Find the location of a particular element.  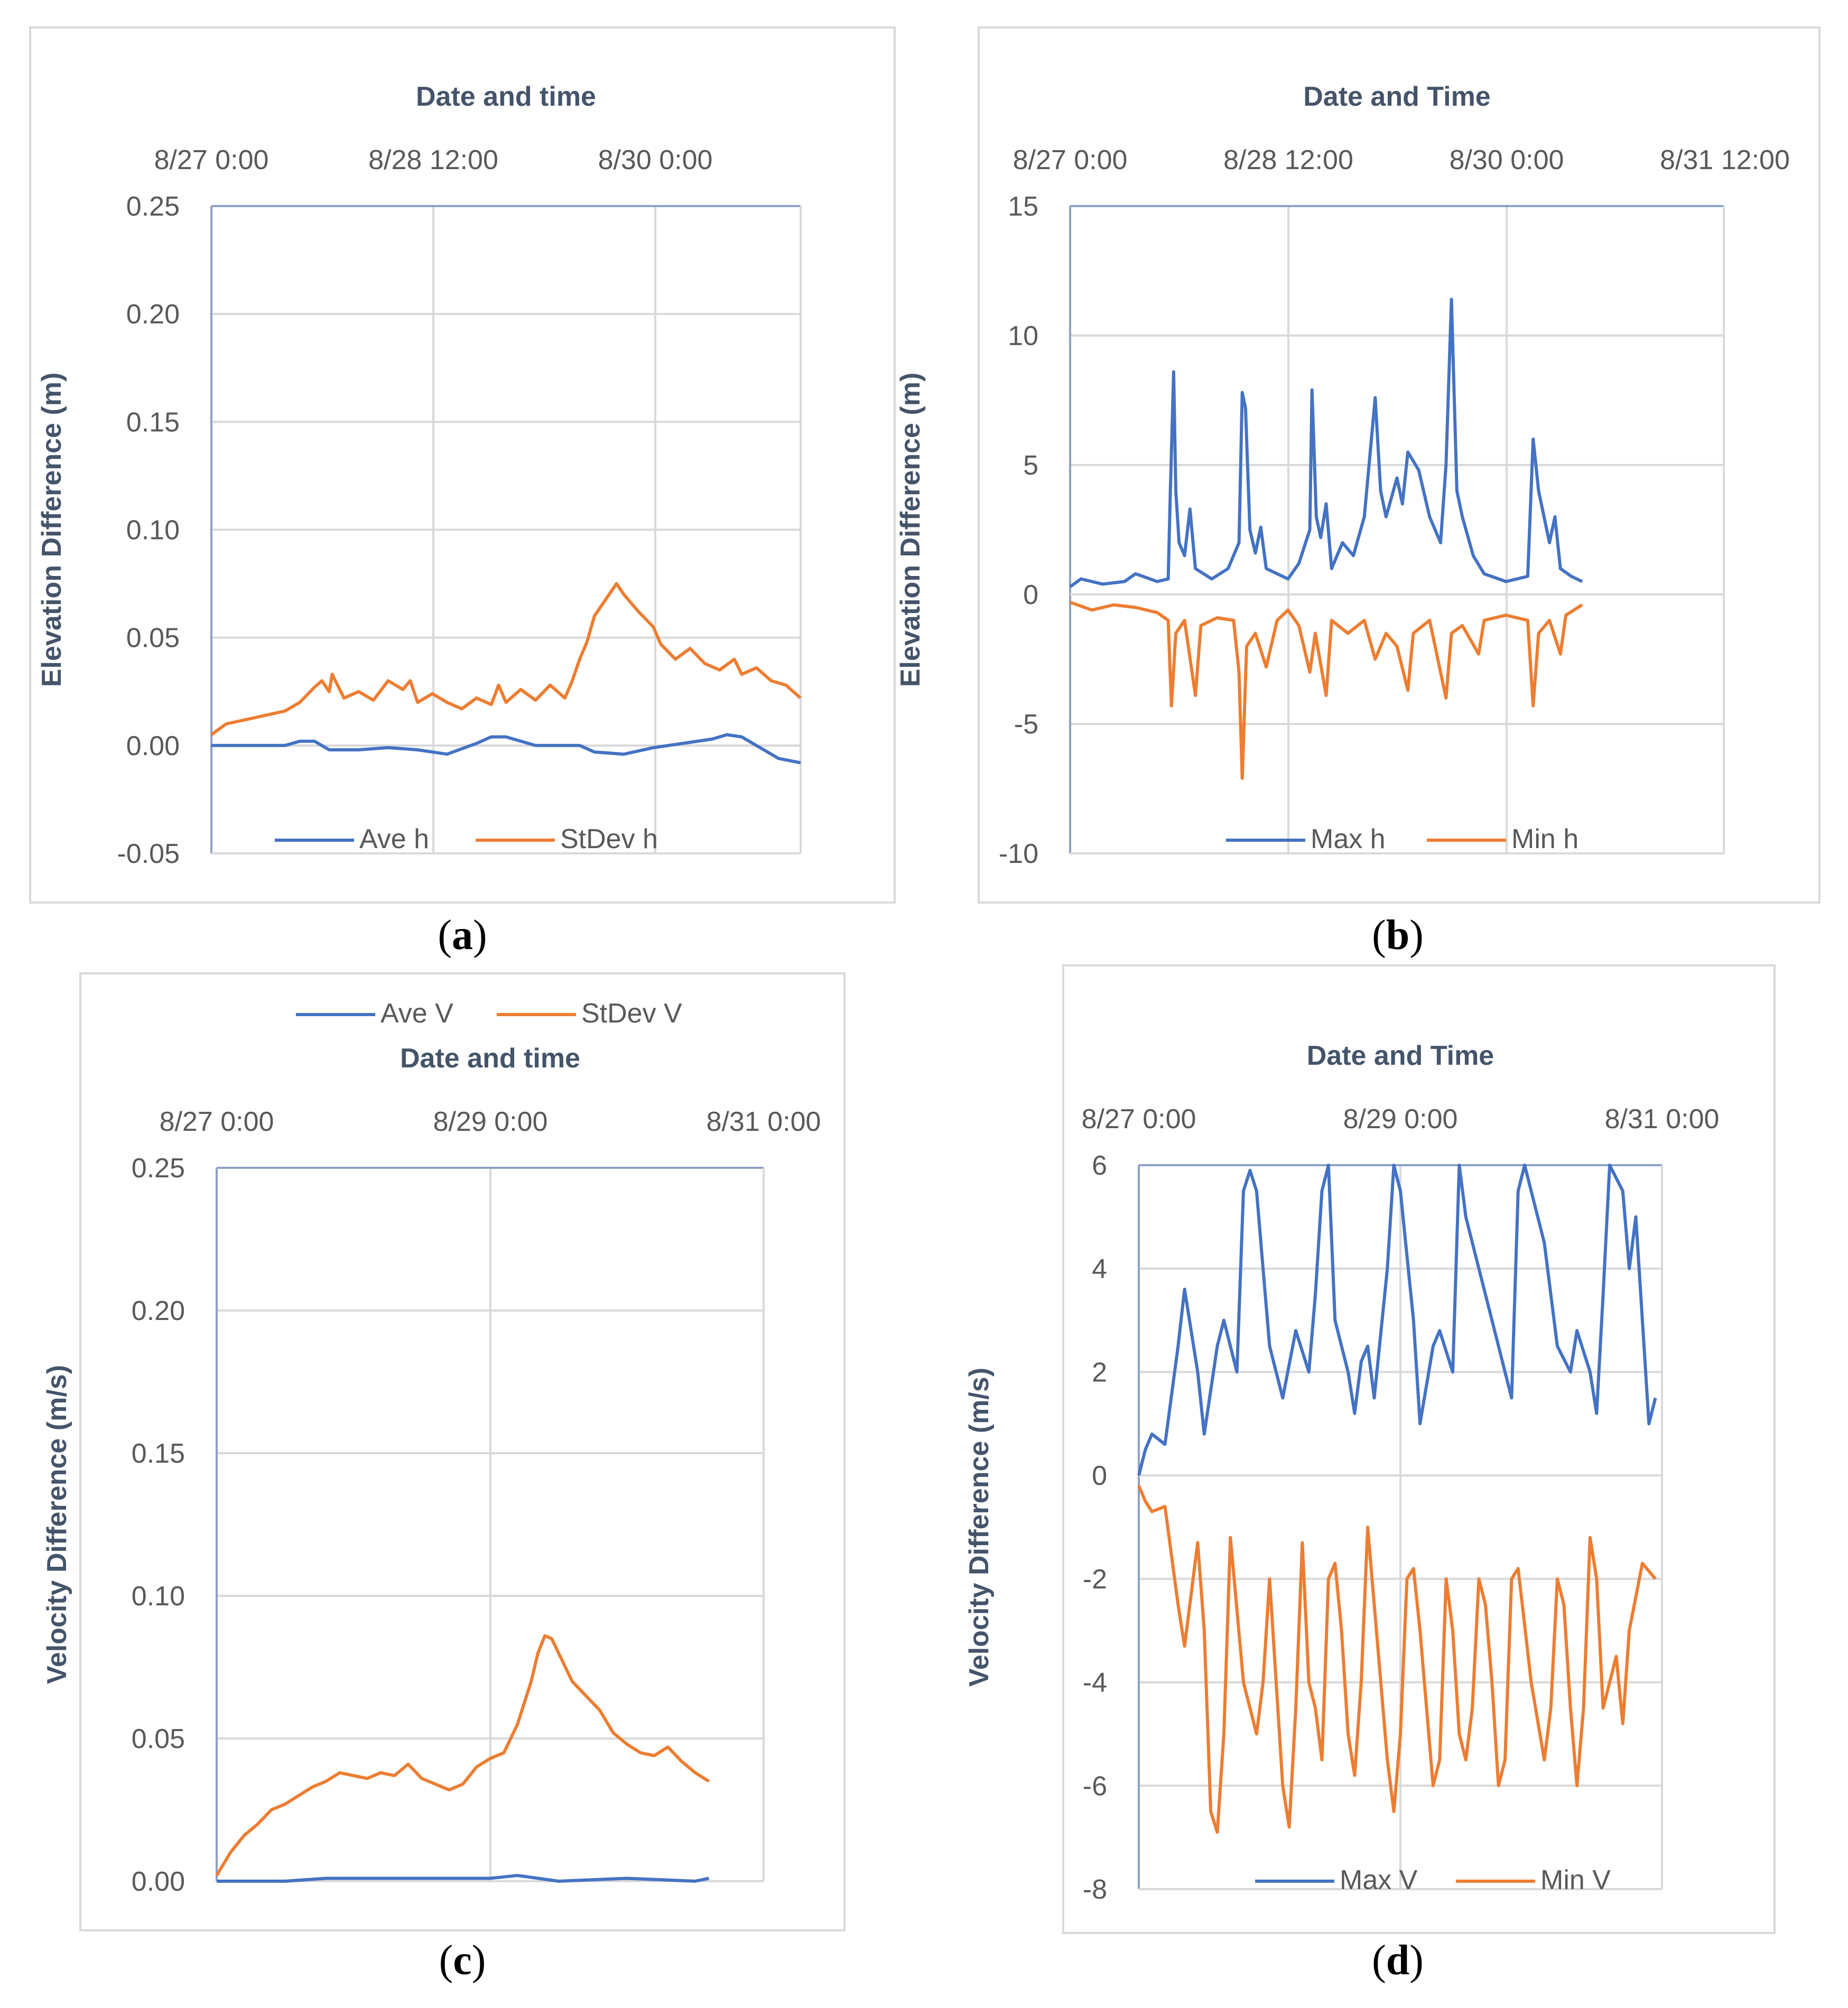

y-tick-label: -5 is located at coordinates (1026, 724).